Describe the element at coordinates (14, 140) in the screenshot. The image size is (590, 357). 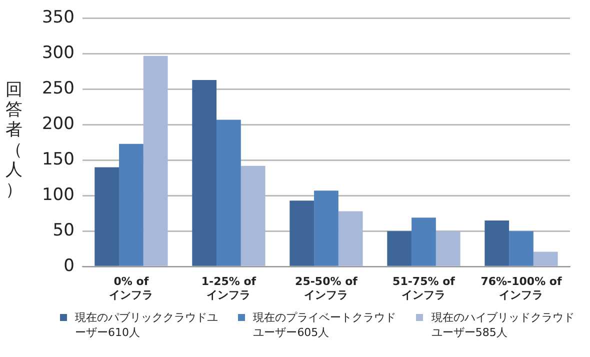
I see `y-axis-title: 回答者（人）` at that location.